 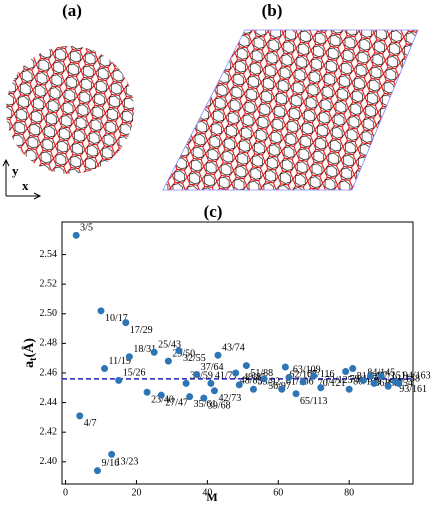 What do you see at coordinates (201, 376) in the screenshot?
I see `point-label: 34/59` at bounding box center [201, 376].